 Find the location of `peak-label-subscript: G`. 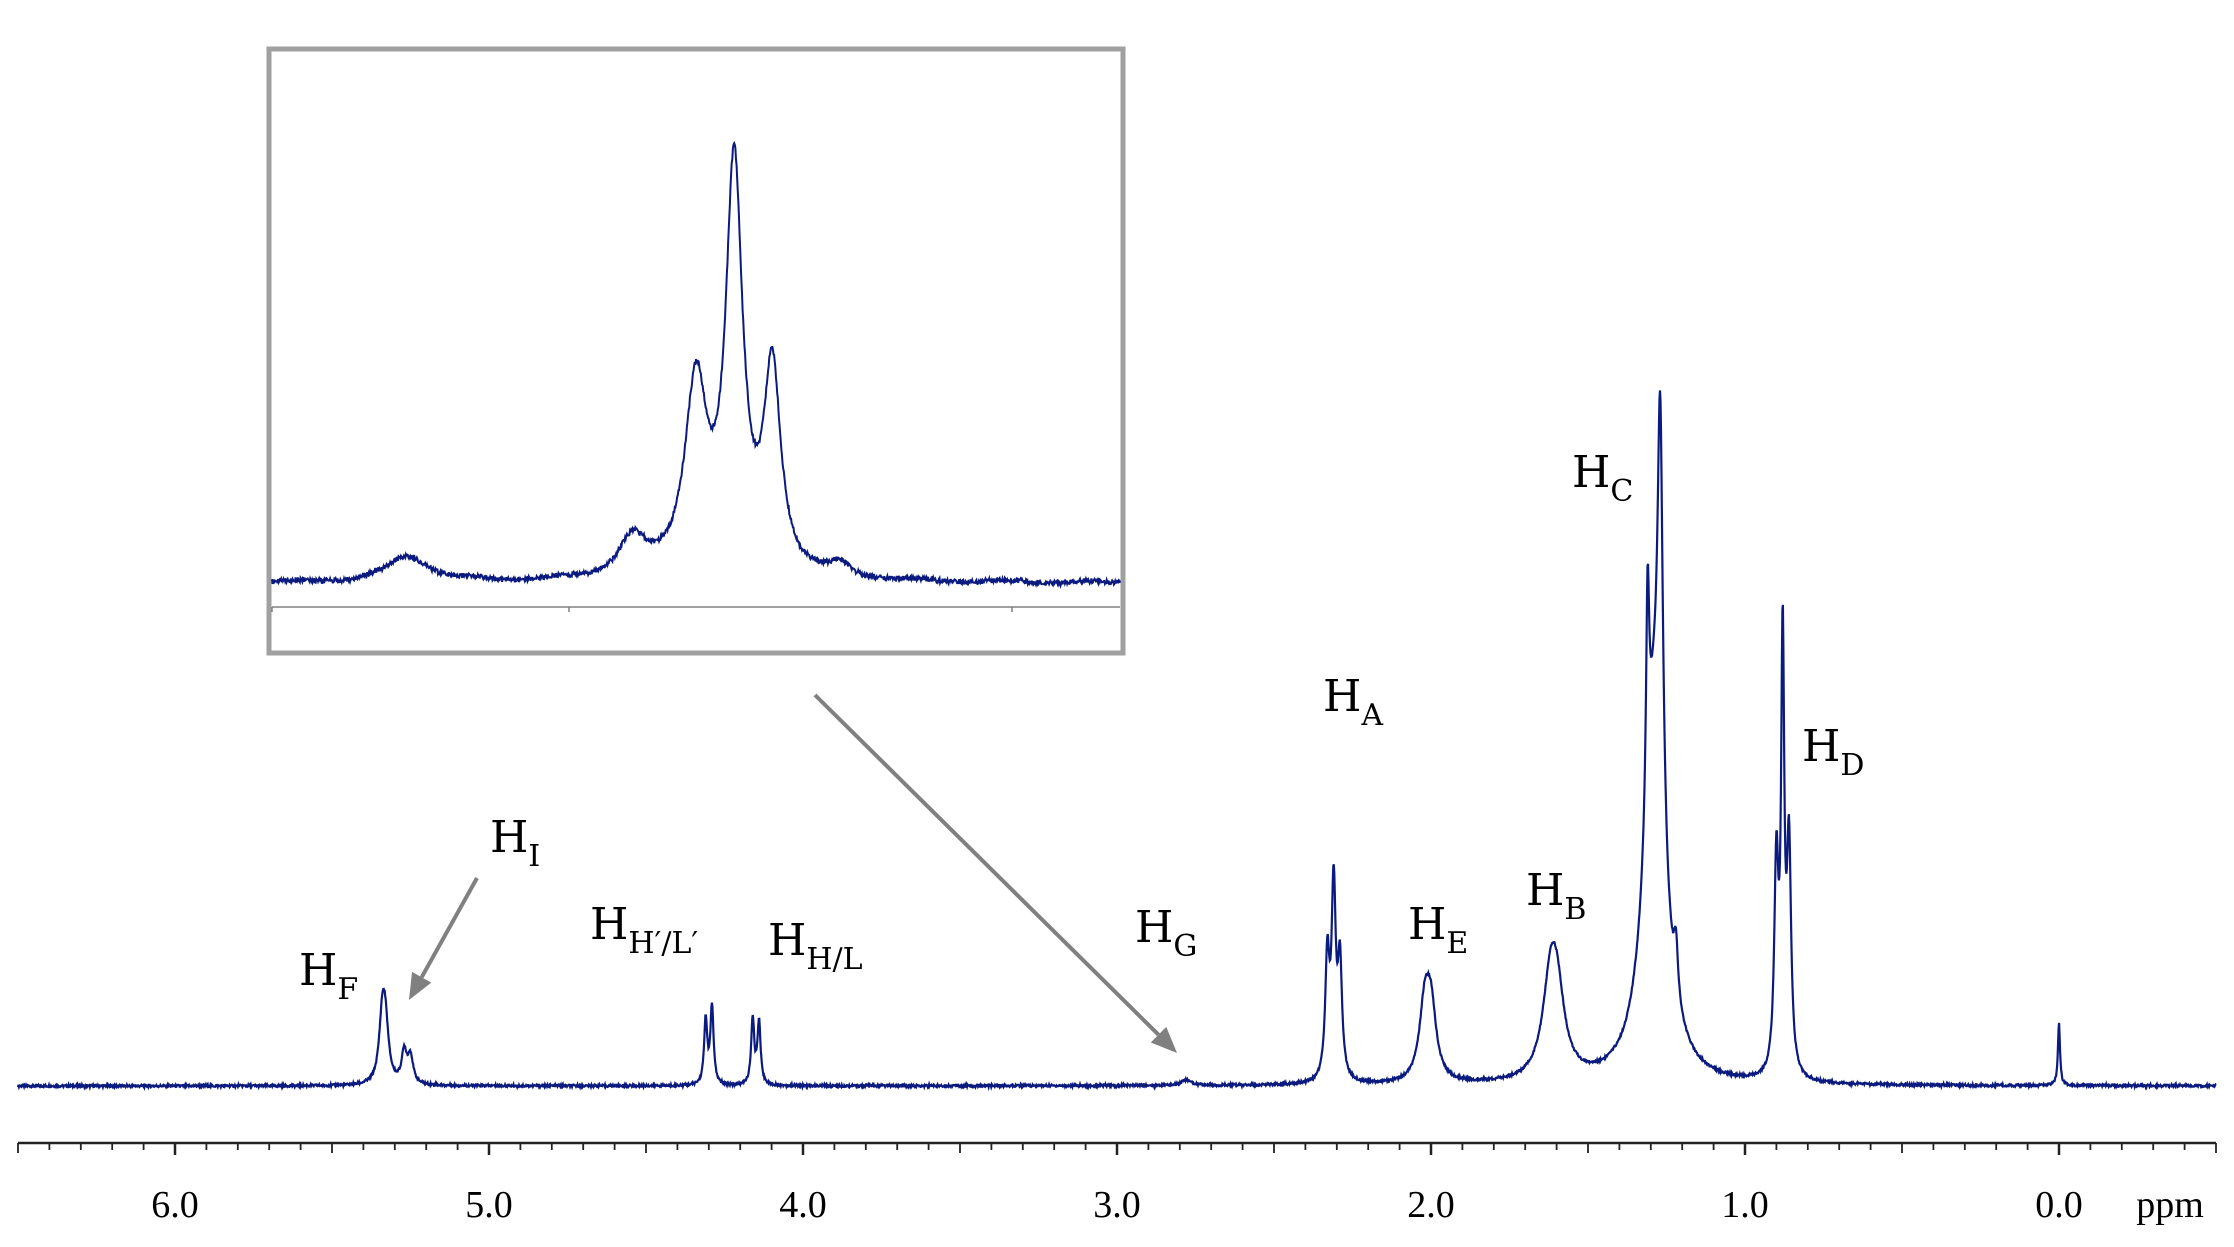

peak-label-subscript: G is located at coordinates (1185, 946).